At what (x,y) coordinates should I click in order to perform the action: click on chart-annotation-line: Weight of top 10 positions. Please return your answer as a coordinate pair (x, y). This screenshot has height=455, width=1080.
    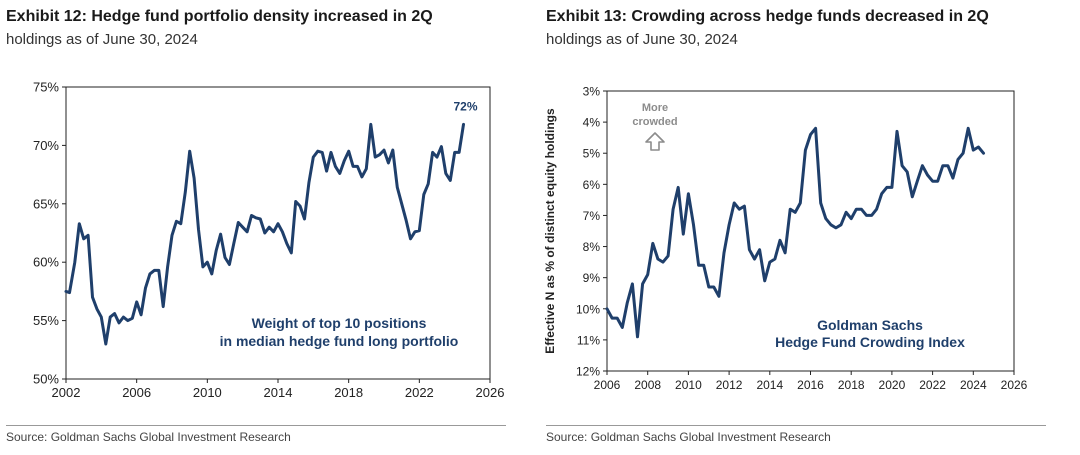
    Looking at the image, I should click on (339, 323).